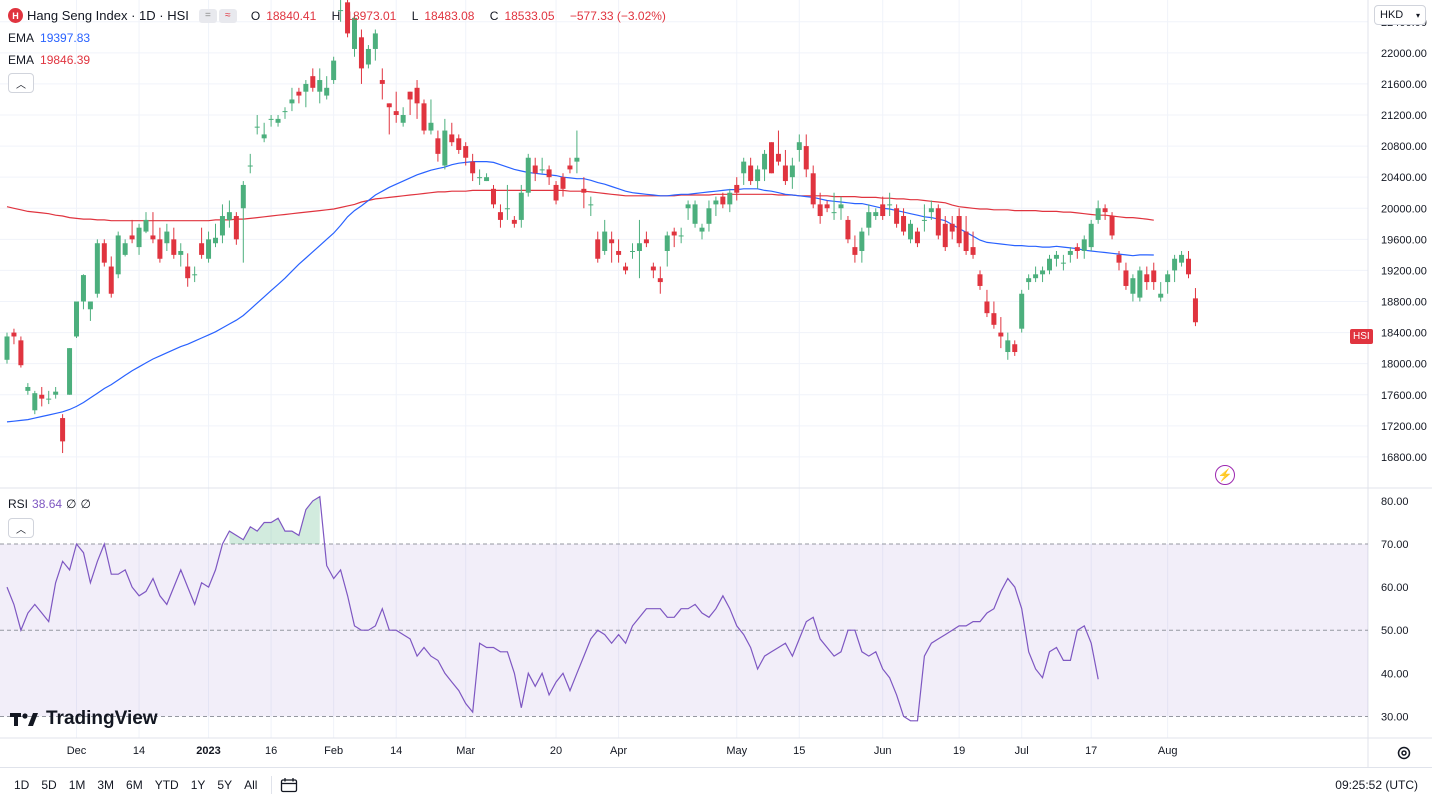 This screenshot has width=1432, height=805. Describe the element at coordinates (251, 784) in the screenshot. I see `range-button-all: All` at that location.